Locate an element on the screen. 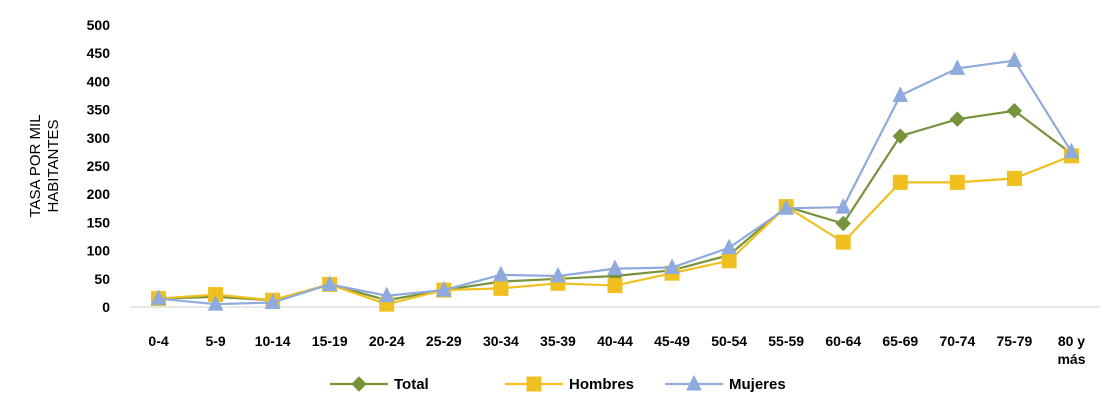 Image resolution: width=1110 pixels, height=394 pixels. legend-label: Total is located at coordinates (411, 384).